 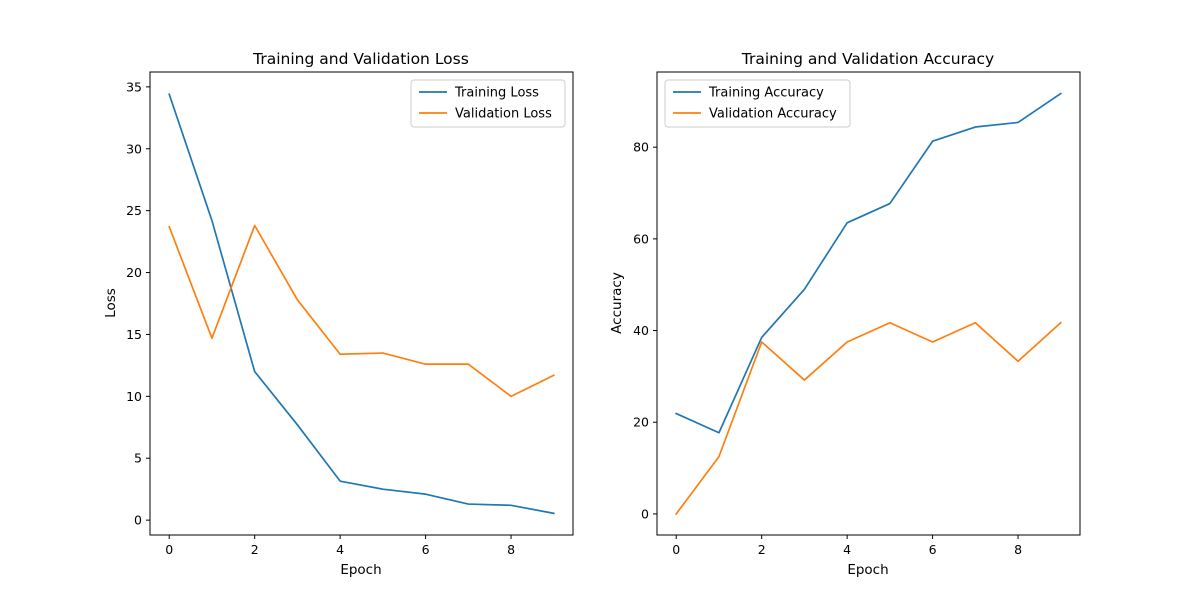 What do you see at coordinates (645, 513) in the screenshot?
I see `accuracy-y-tick-label: 0` at bounding box center [645, 513].